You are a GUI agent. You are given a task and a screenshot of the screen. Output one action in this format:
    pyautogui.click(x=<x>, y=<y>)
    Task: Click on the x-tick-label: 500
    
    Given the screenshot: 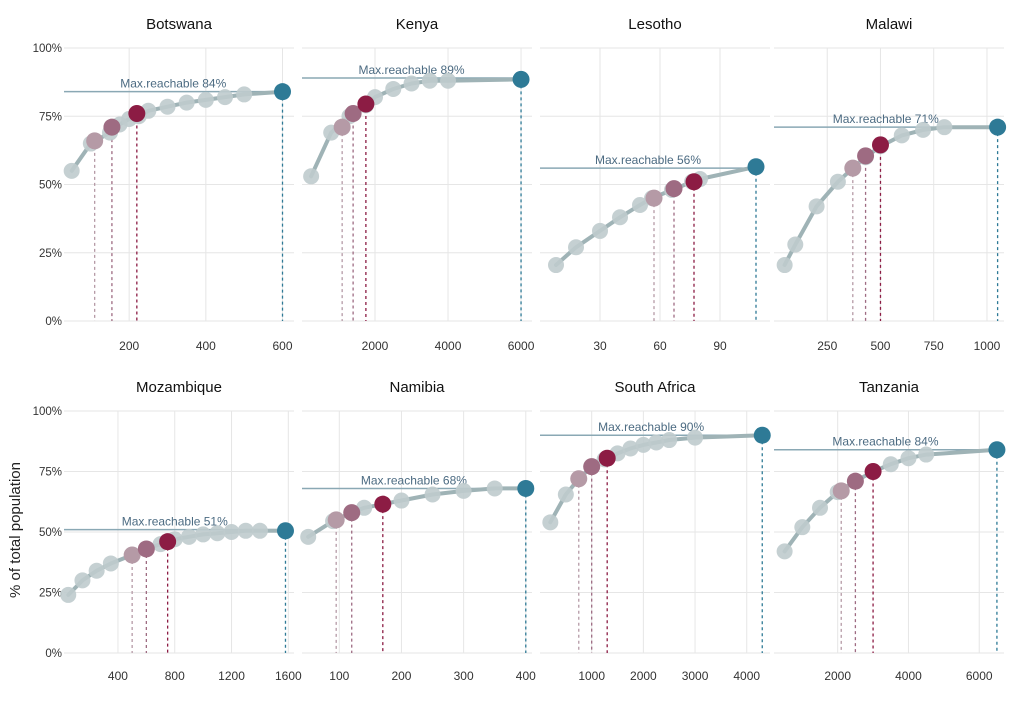 What is the action you would take?
    pyautogui.click(x=880, y=346)
    